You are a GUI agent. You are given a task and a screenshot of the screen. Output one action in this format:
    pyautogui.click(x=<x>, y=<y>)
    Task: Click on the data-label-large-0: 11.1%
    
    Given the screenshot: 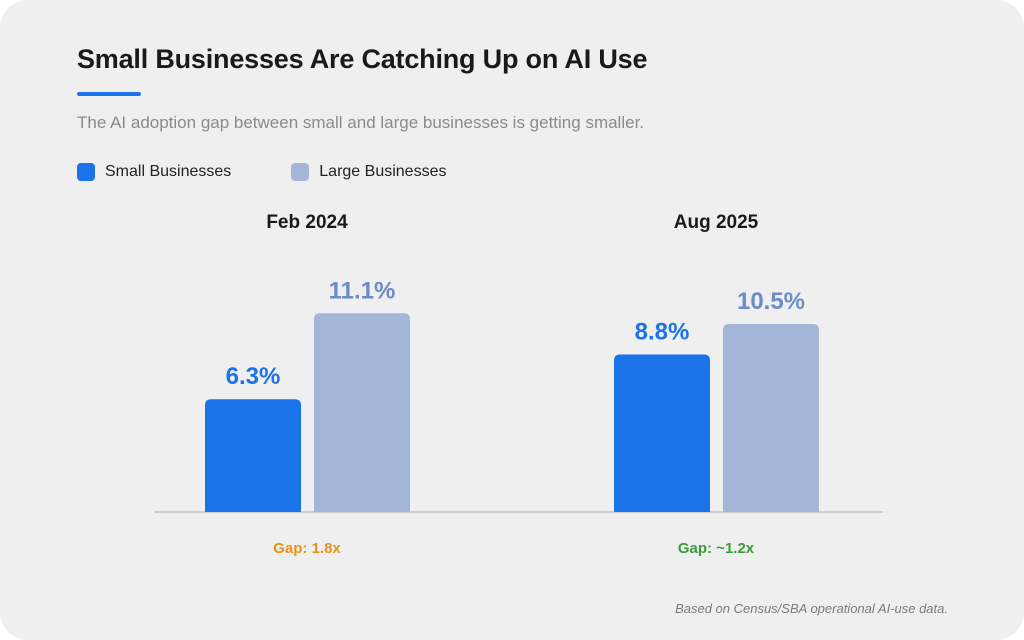 What is the action you would take?
    pyautogui.click(x=362, y=290)
    